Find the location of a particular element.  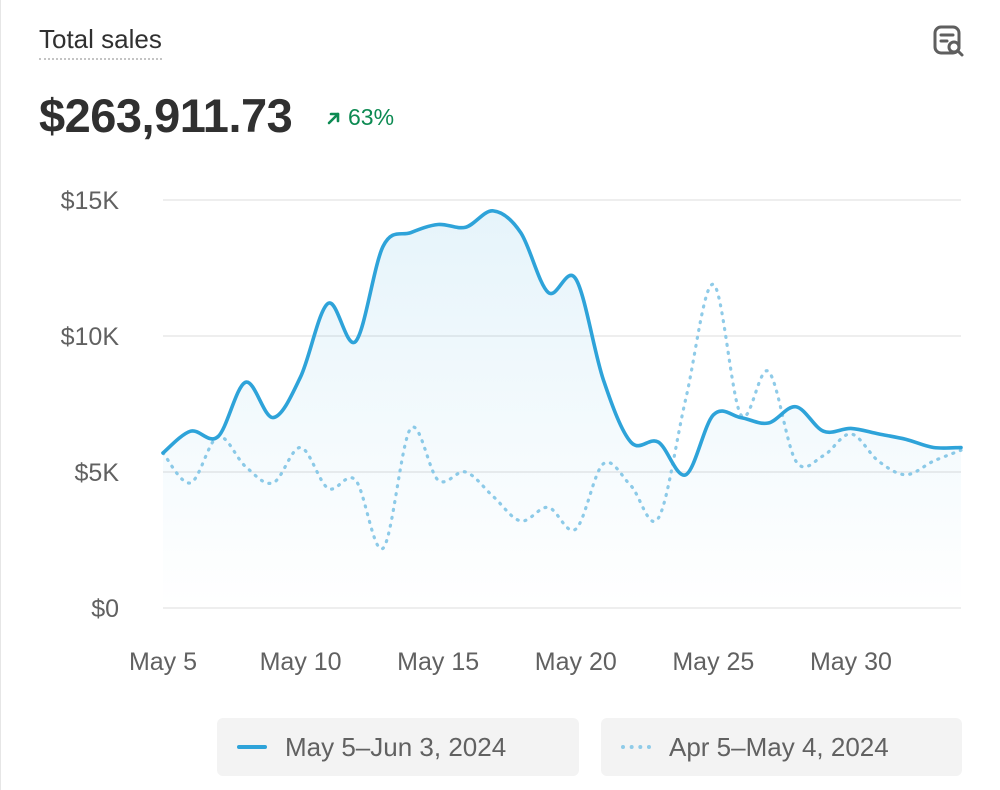

legend-item-current: May 5–Jun 3, 2024 is located at coordinates (398, 747).